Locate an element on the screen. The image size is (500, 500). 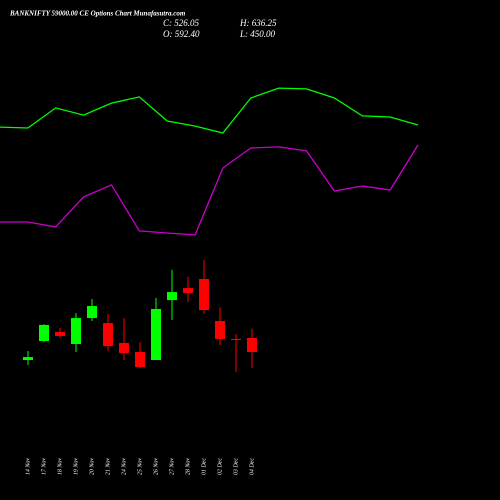
stat: C: 526.05 is located at coordinates (181, 23).